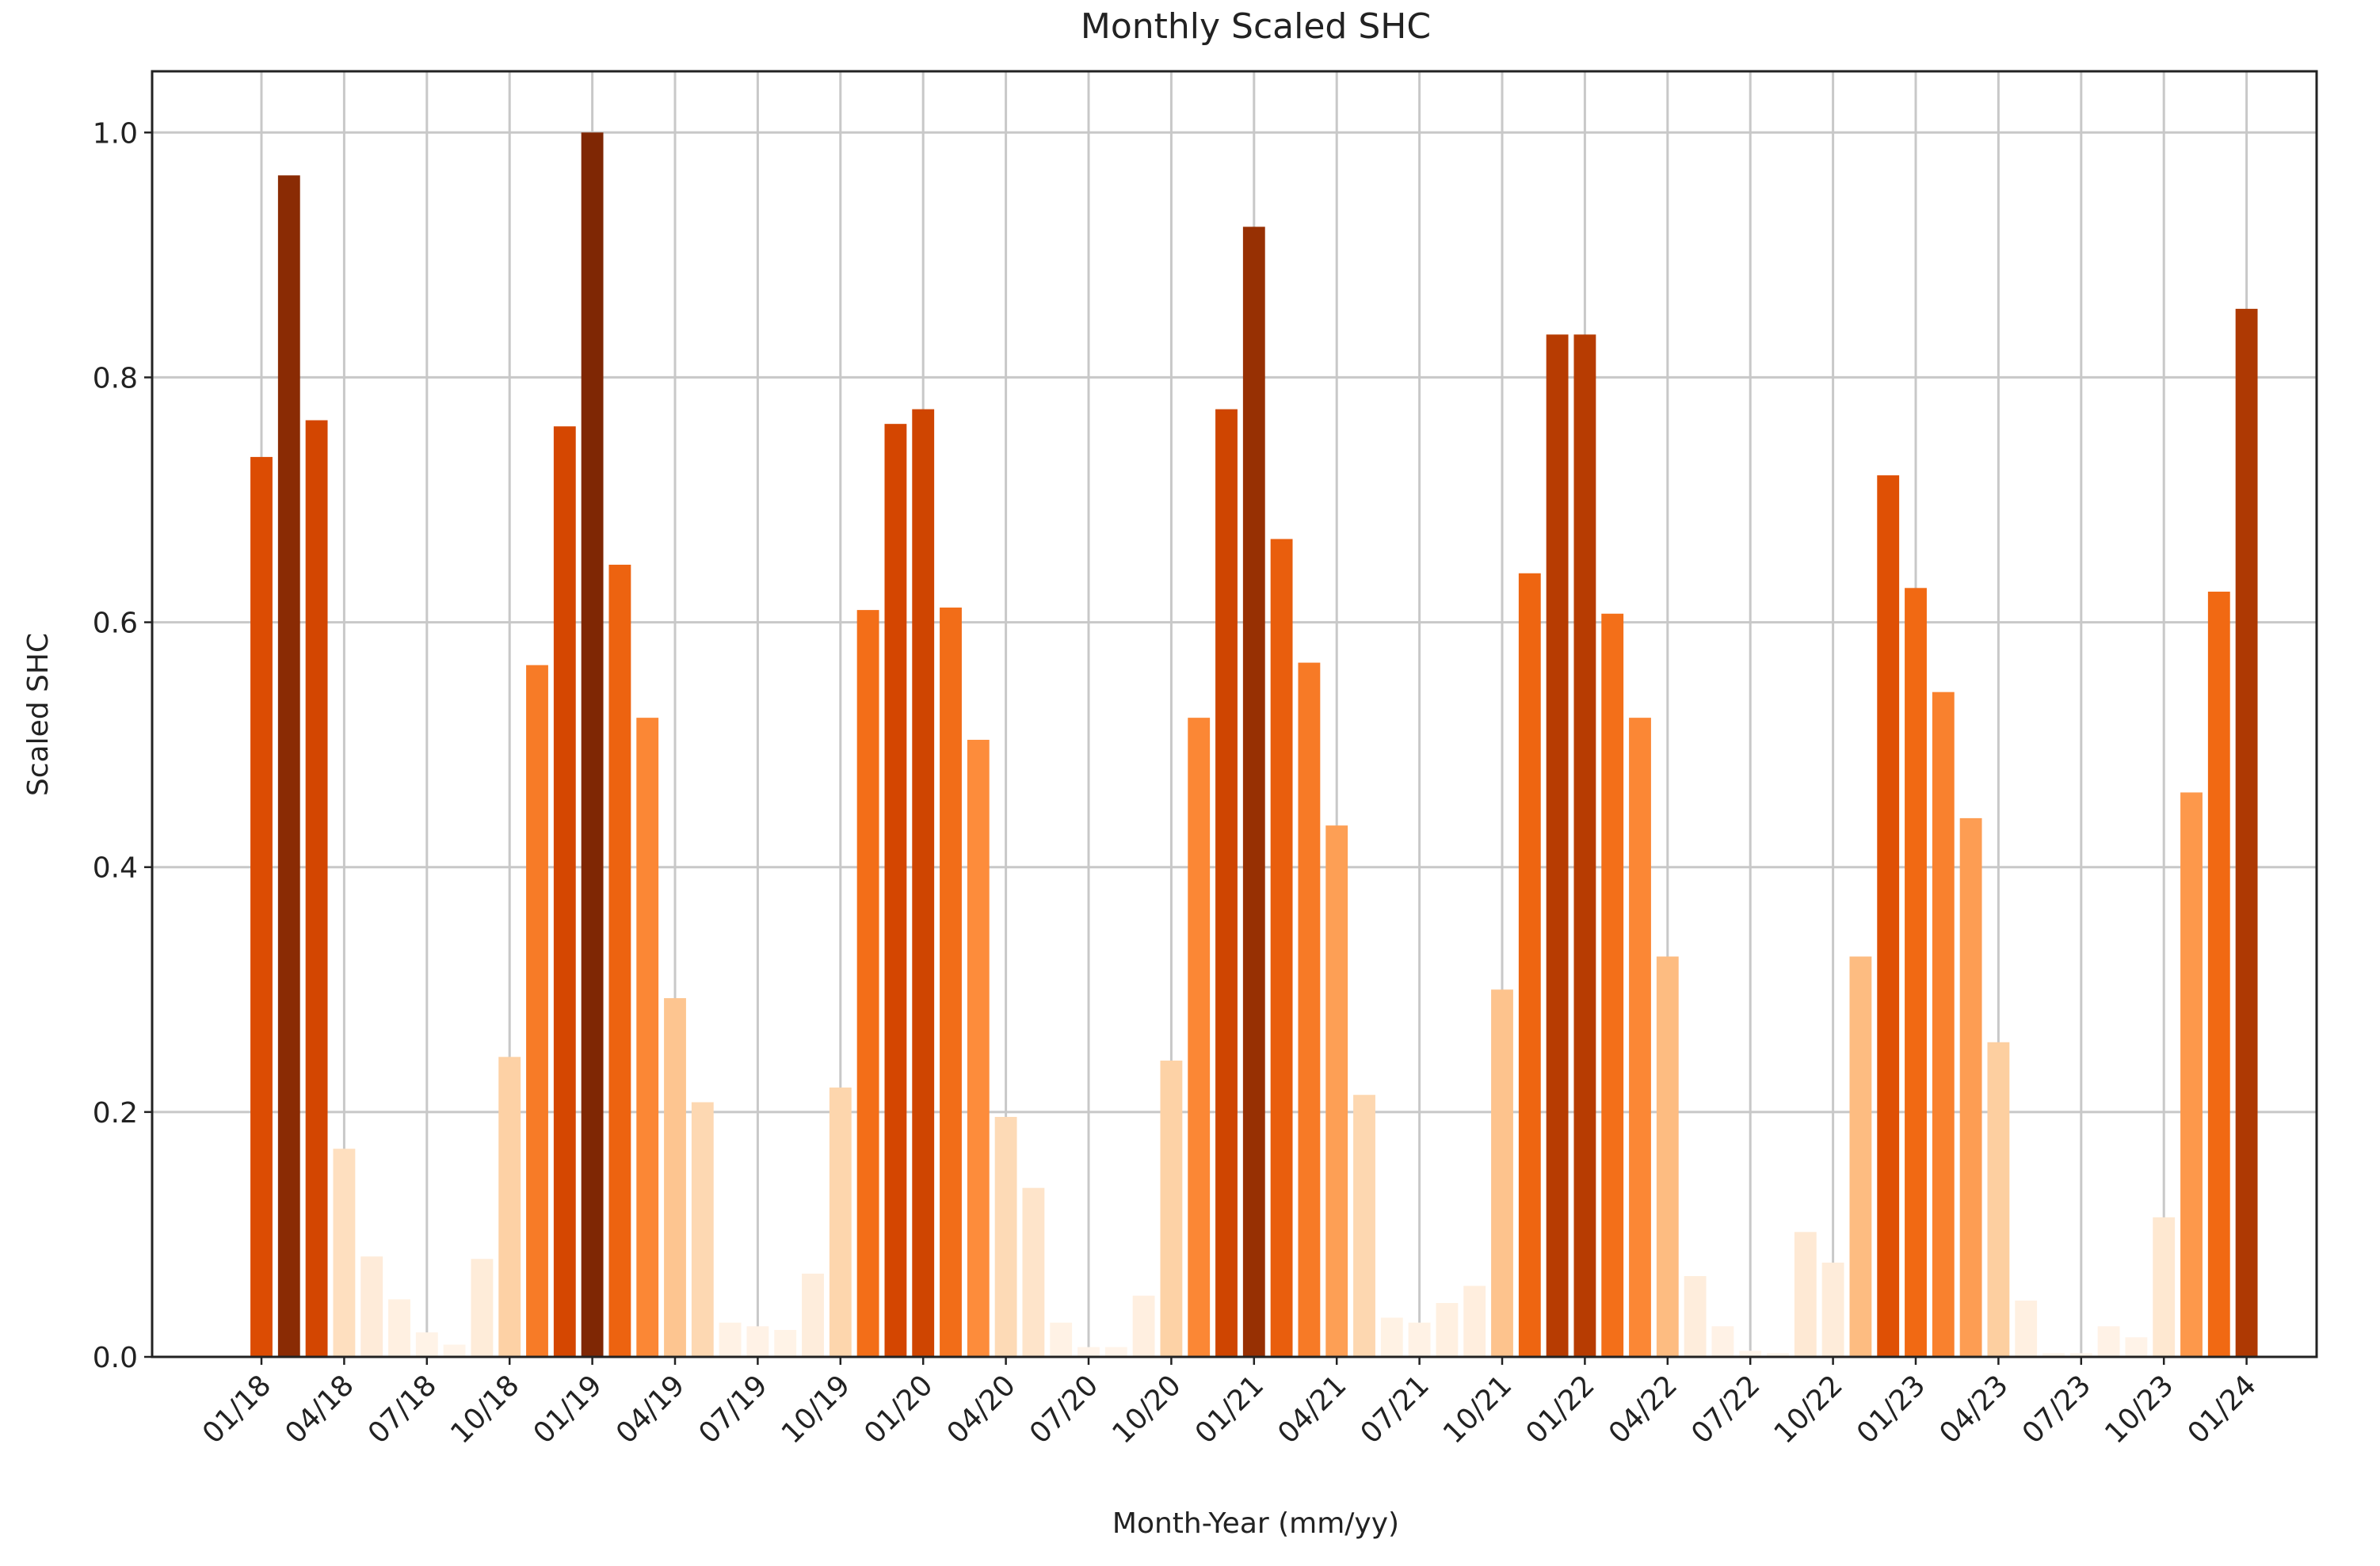 The image size is (2380, 1566). Describe the element at coordinates (1146, 1409) in the screenshot. I see `x-tick-label: 10/20` at that location.